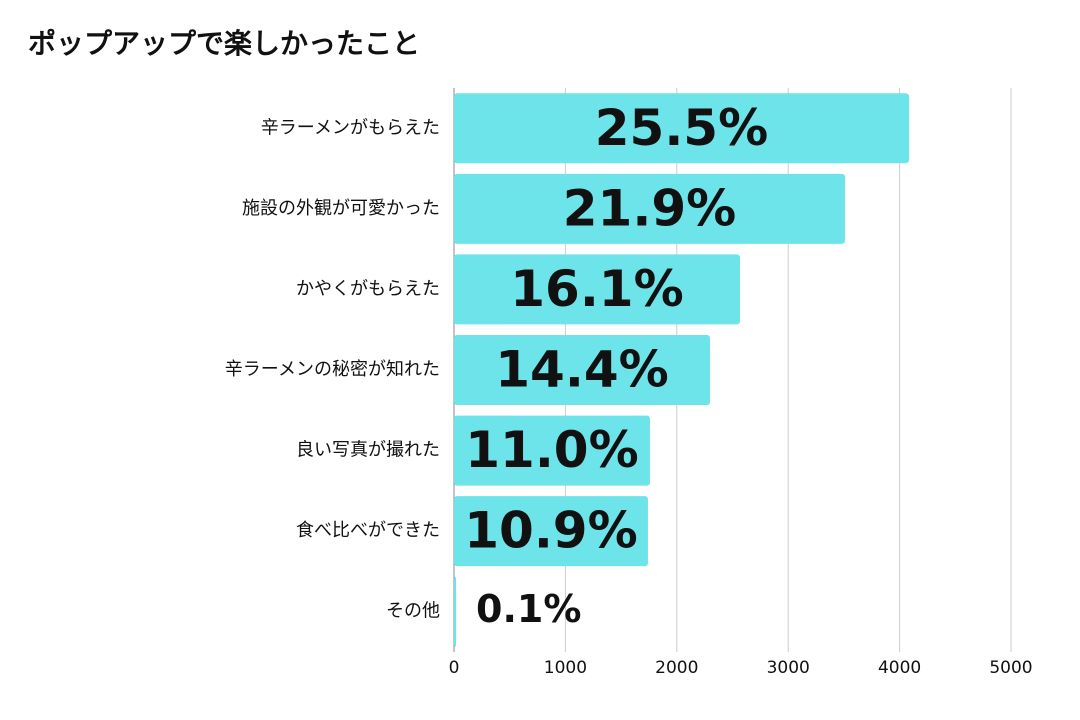 The height and width of the screenshot is (720, 1080). I want to click on y-tick-label: かやくがもらえた, so click(368, 288).